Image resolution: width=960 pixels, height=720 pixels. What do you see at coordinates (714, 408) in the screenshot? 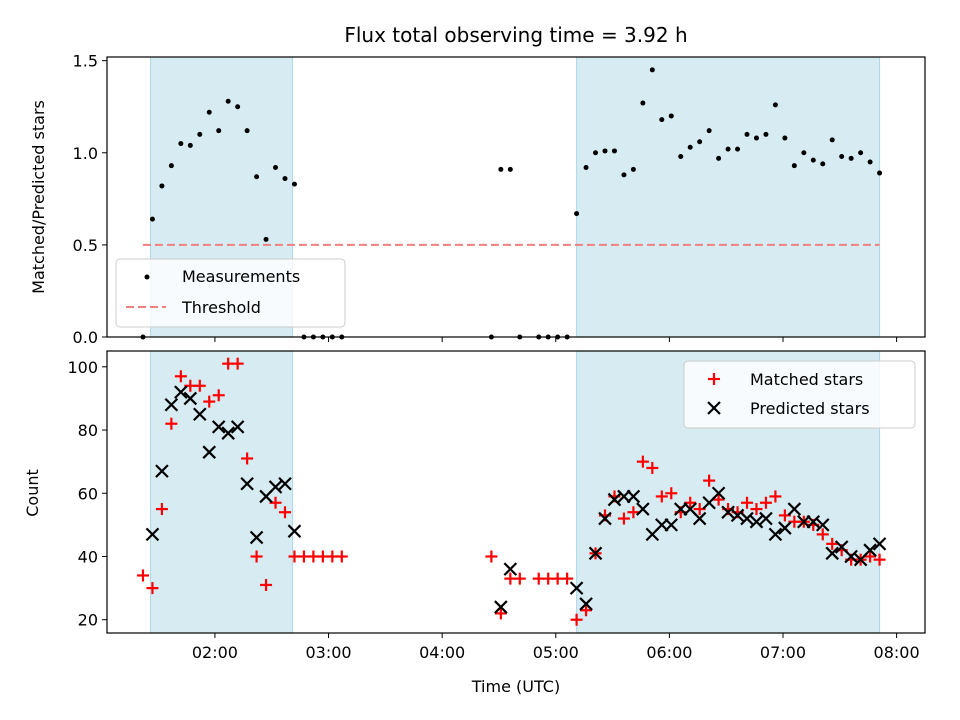
I see `legend-predicted-marker` at bounding box center [714, 408].